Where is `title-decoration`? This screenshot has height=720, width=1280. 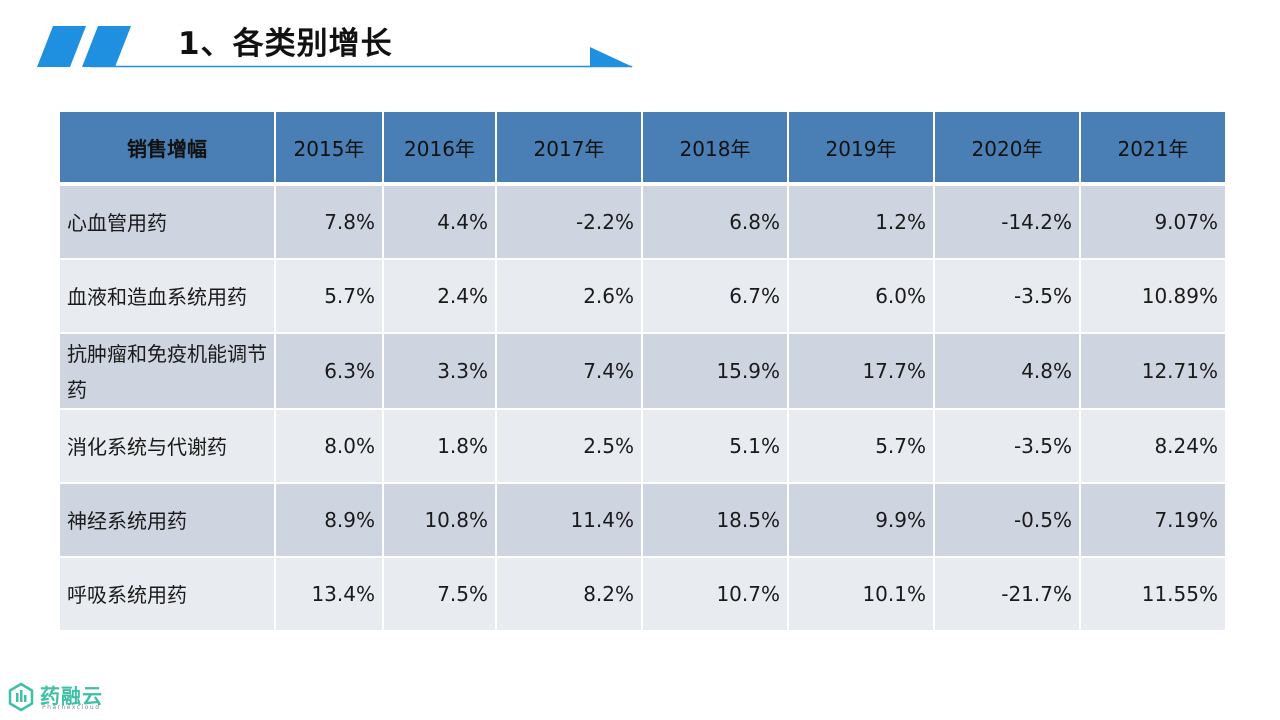
title-decoration is located at coordinates (335, 47).